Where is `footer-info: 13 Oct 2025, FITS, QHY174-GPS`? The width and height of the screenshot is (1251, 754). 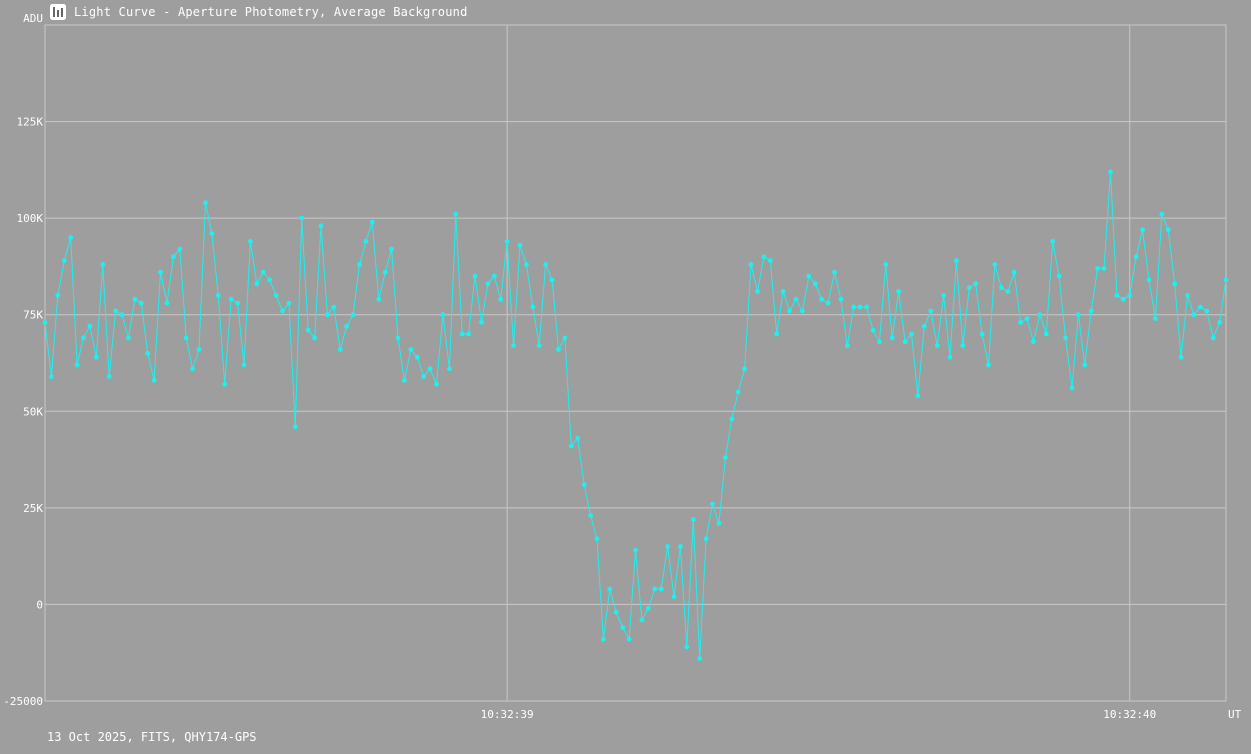 footer-info: 13 Oct 2025, FITS, QHY174-GPS is located at coordinates (152, 737).